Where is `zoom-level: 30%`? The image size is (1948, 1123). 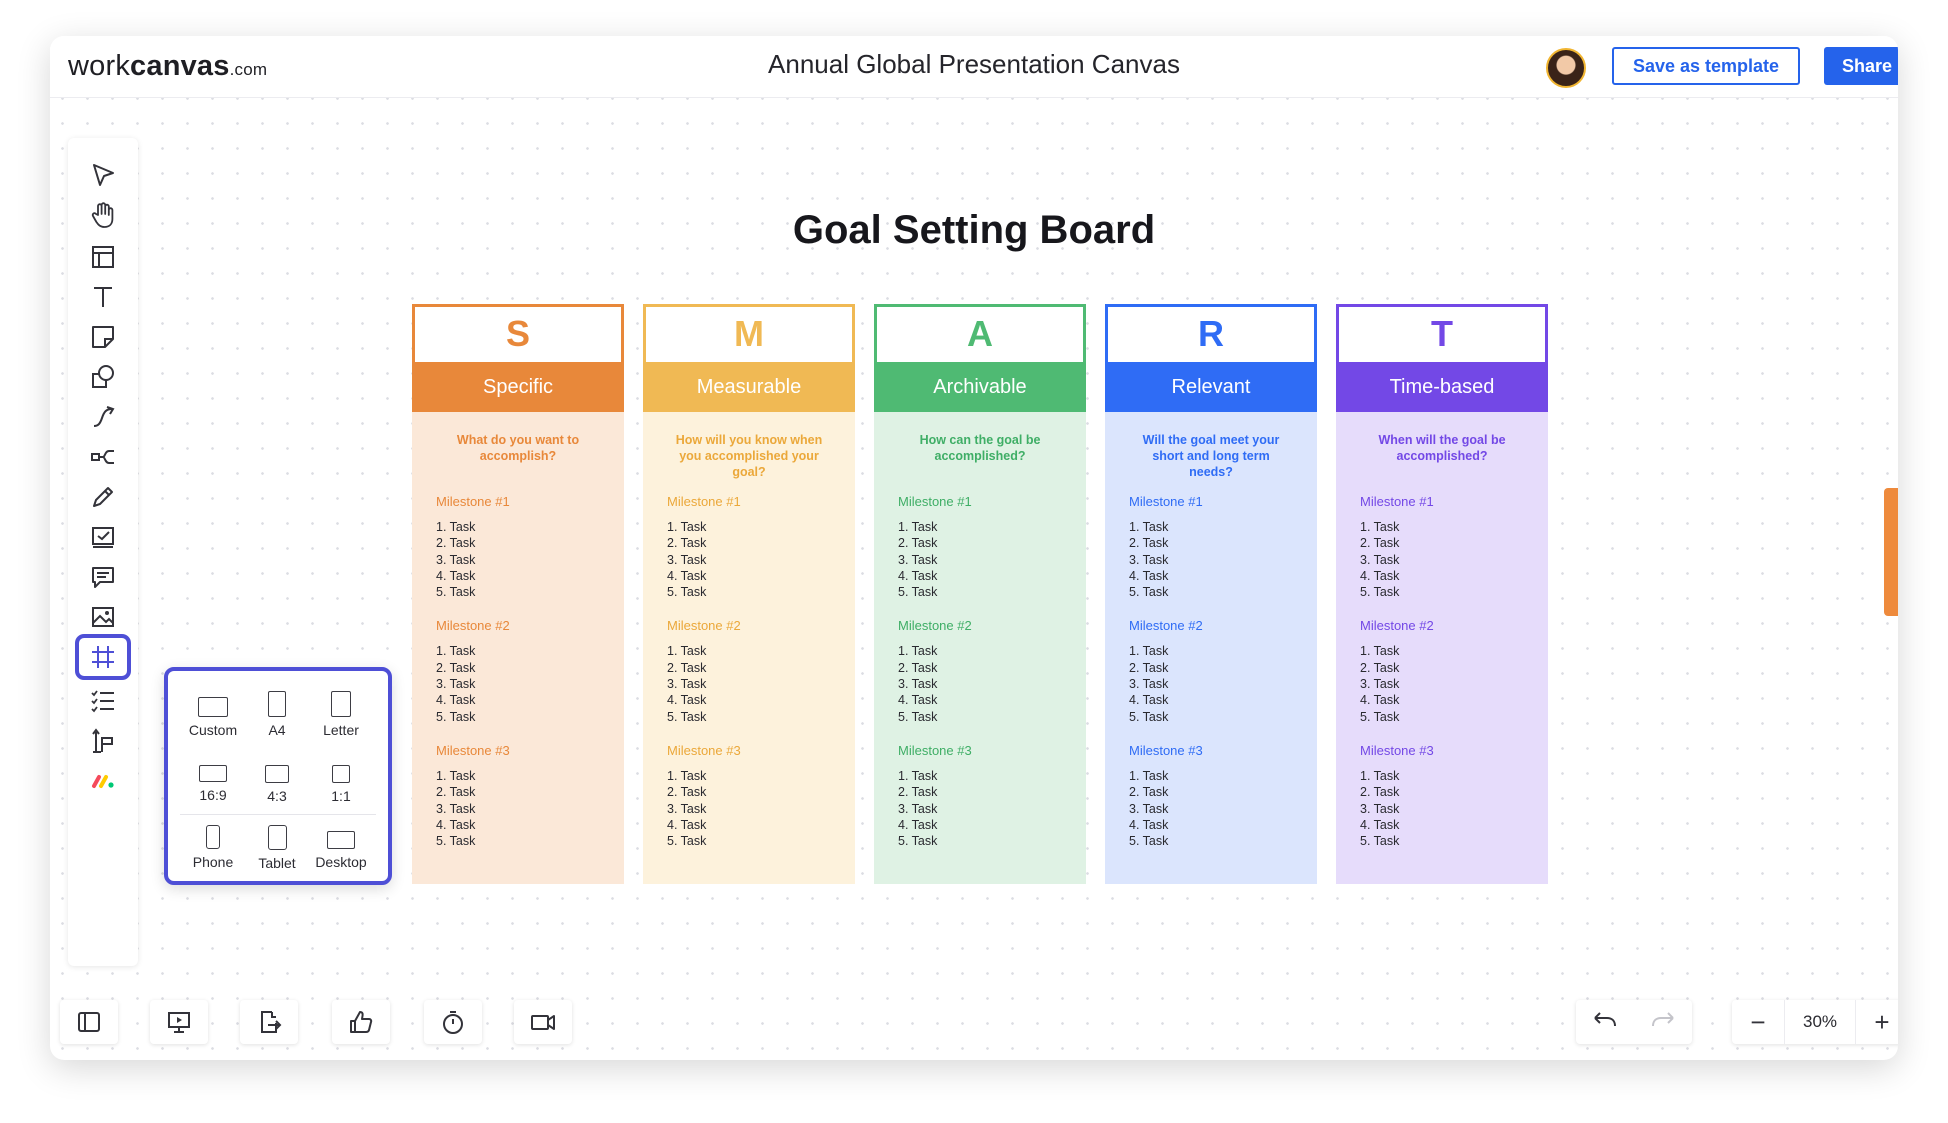 zoom-level: 30% is located at coordinates (1820, 1022).